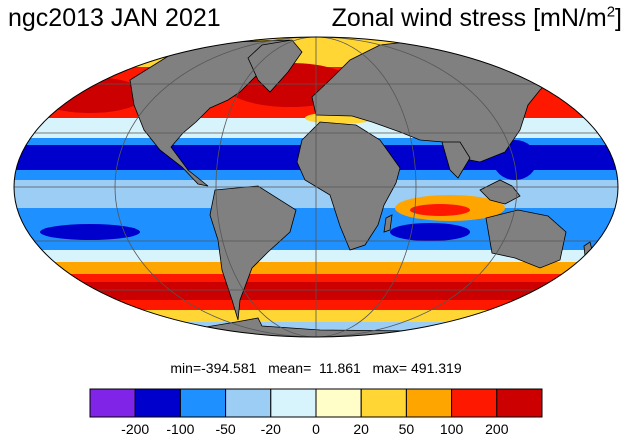 This screenshot has height=444, width=632. I want to click on map-title: ngc2013 JAN 2021, so click(114, 18).